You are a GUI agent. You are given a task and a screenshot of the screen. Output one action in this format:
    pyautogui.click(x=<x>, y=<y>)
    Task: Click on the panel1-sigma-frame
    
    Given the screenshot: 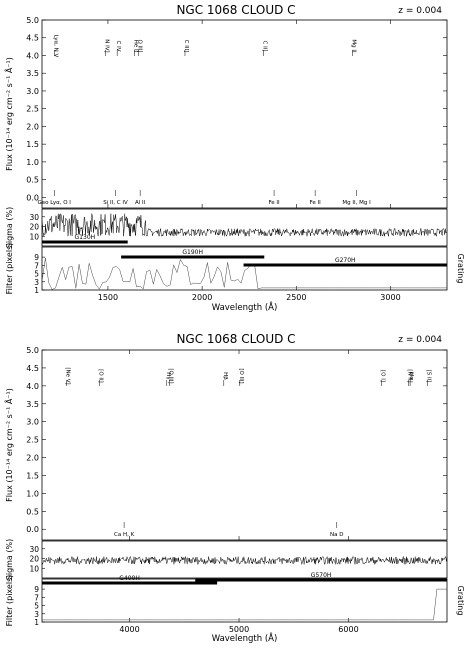 What is the action you would take?
    pyautogui.click(x=244, y=227)
    